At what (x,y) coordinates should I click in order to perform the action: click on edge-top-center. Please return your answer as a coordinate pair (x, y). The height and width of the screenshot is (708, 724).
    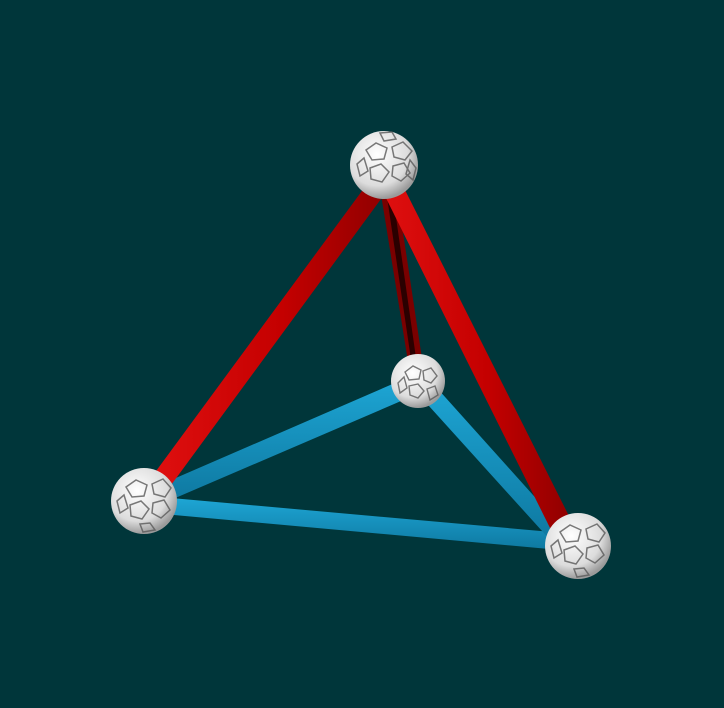
    Looking at the image, I should click on (402, 280).